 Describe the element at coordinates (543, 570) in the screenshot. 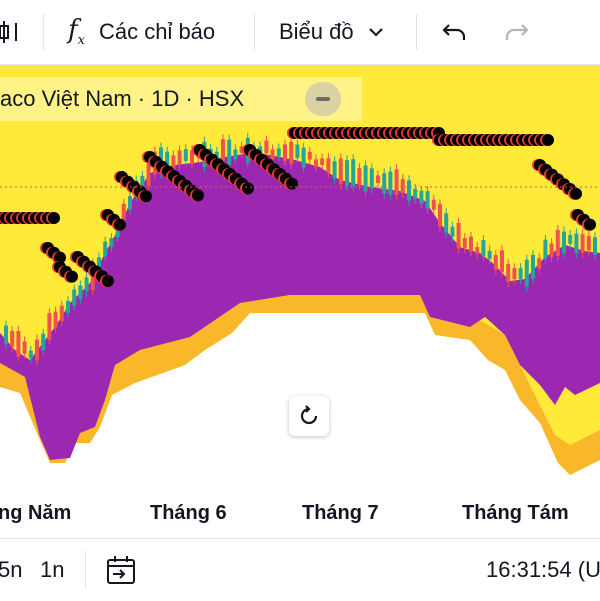

I see `clock-time: 16:31:54 (U` at that location.